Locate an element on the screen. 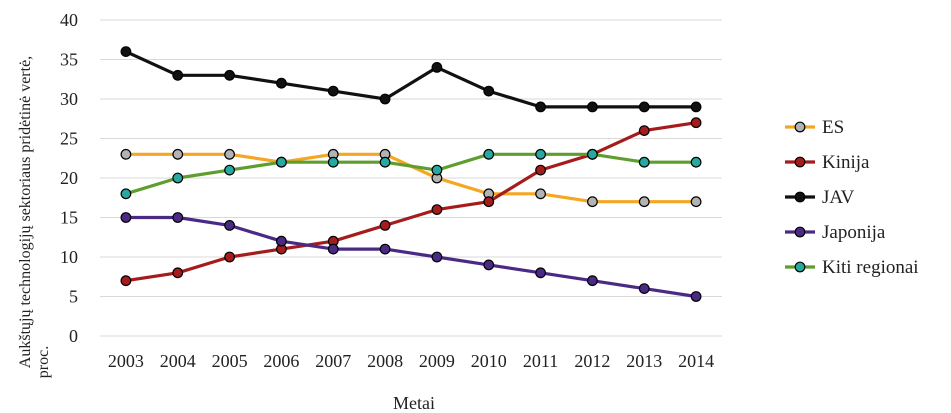 This screenshot has height=413, width=951. legend-label: Kinija is located at coordinates (846, 162).